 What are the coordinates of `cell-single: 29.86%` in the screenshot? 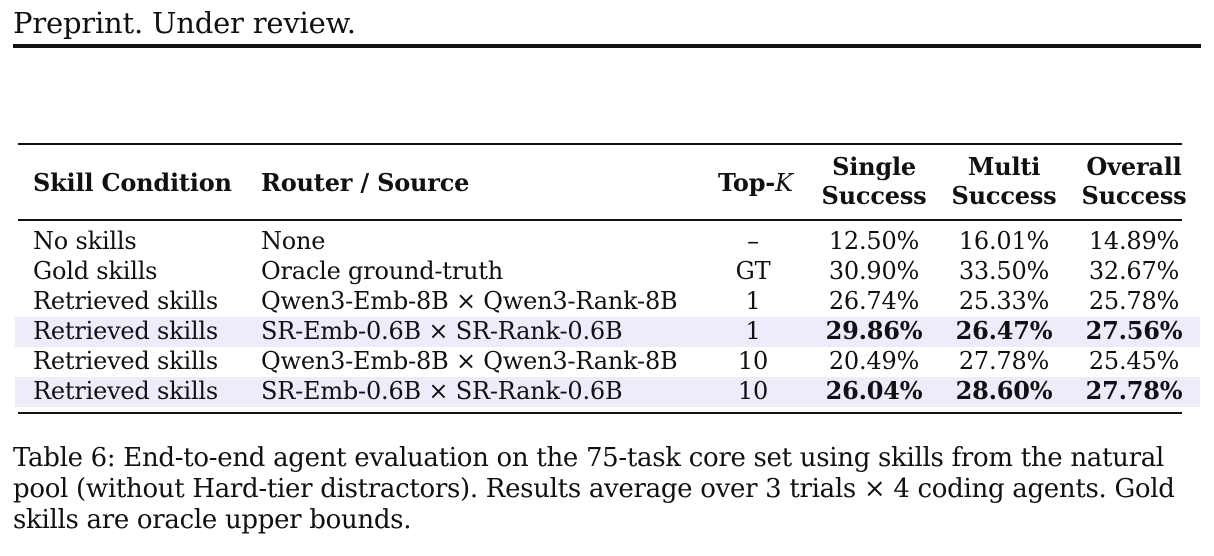 It's located at (874, 330).